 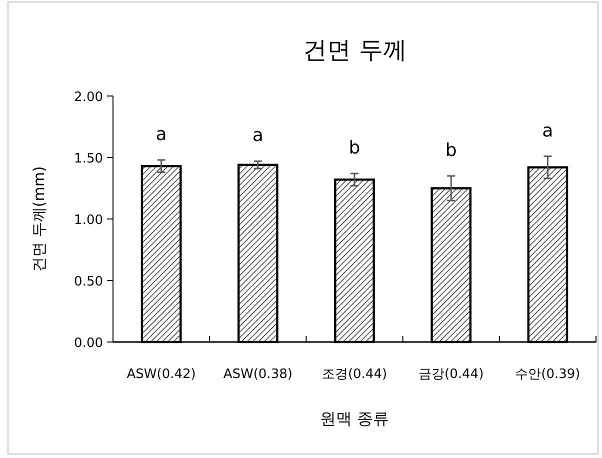 What do you see at coordinates (161, 374) in the screenshot?
I see `x-tick-label: ASW(0.42)` at bounding box center [161, 374].